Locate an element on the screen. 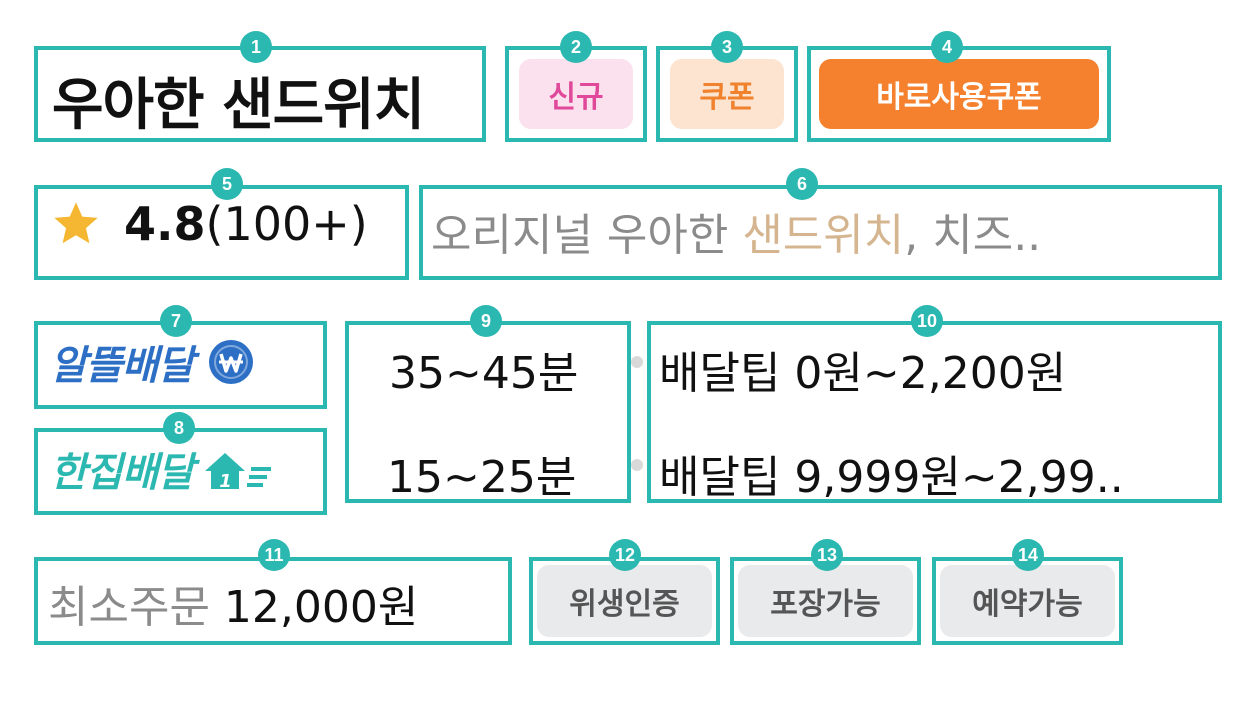  hygiene-certified-tag: 위생인증 is located at coordinates (624, 601).